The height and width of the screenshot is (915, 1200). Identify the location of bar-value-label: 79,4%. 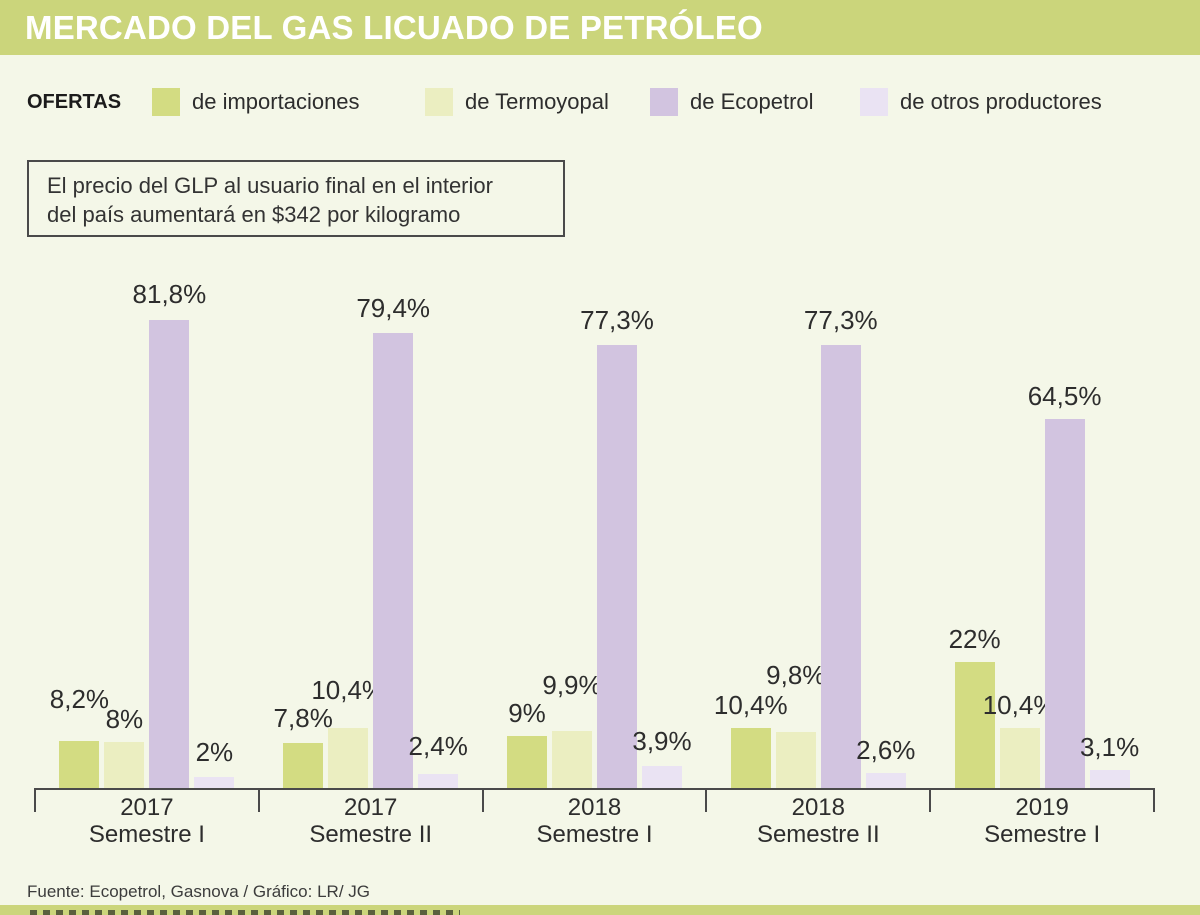
(393, 308).